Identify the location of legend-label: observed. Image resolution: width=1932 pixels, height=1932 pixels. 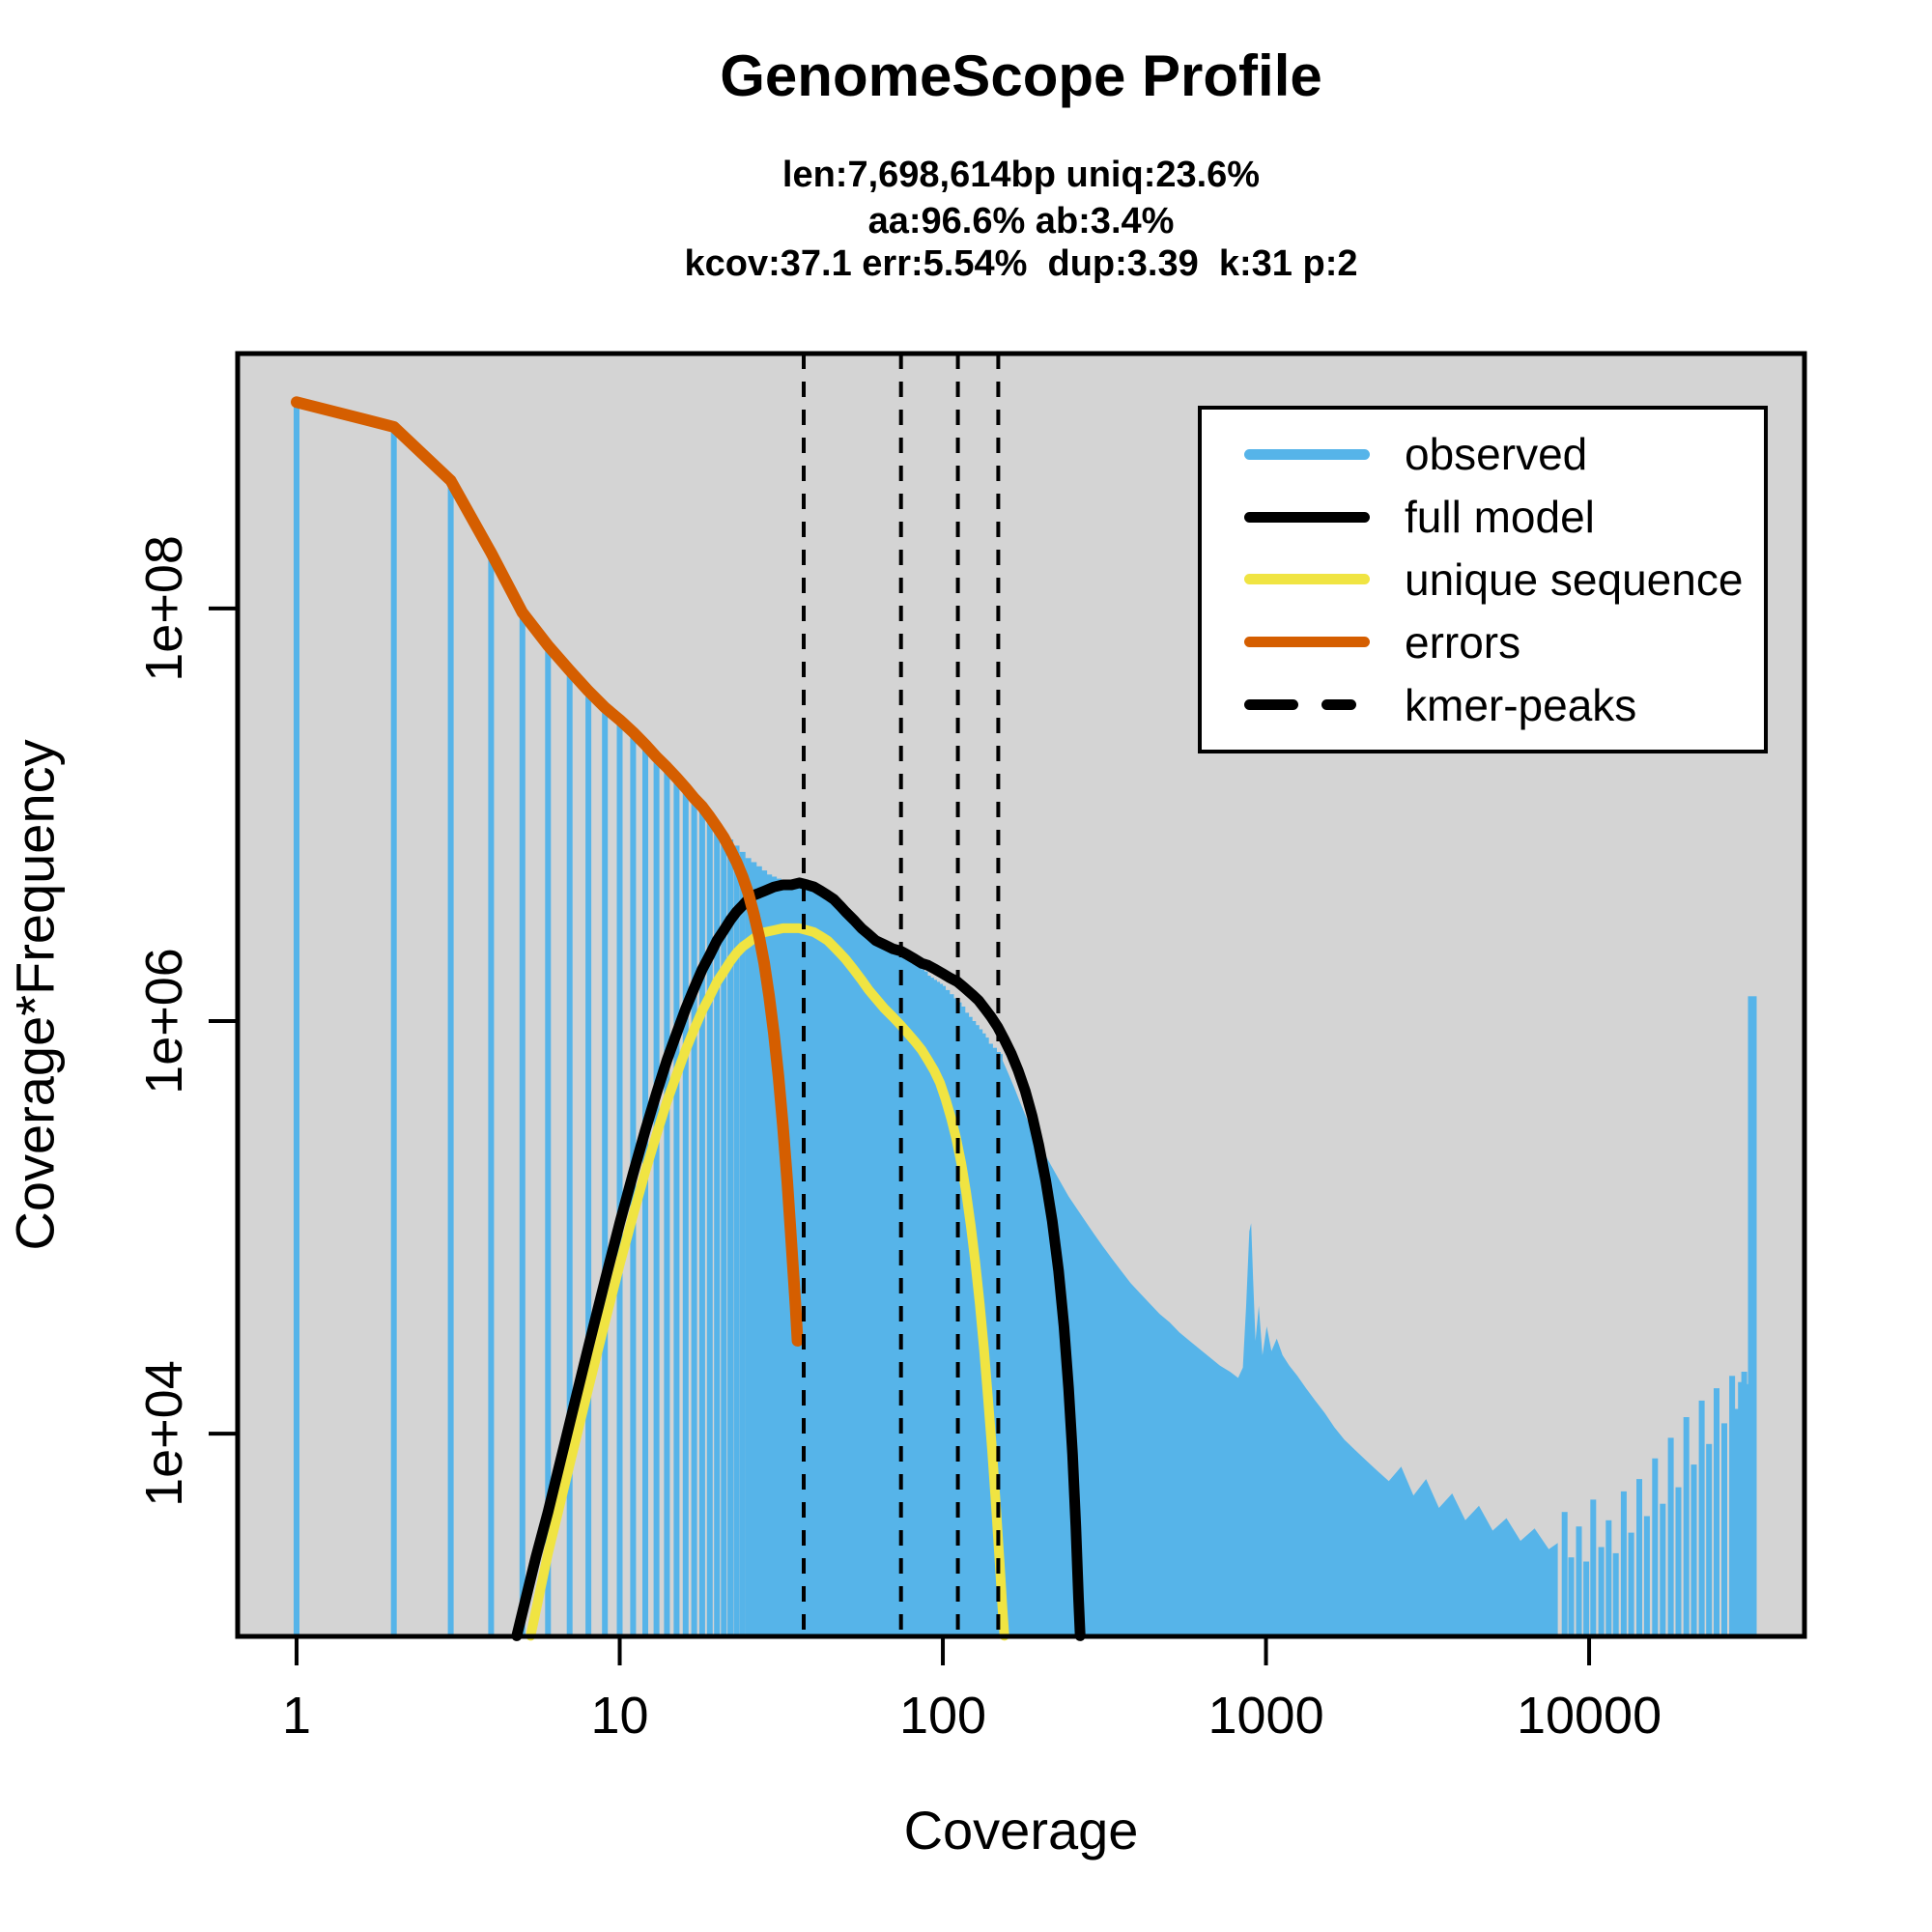
(1496, 454).